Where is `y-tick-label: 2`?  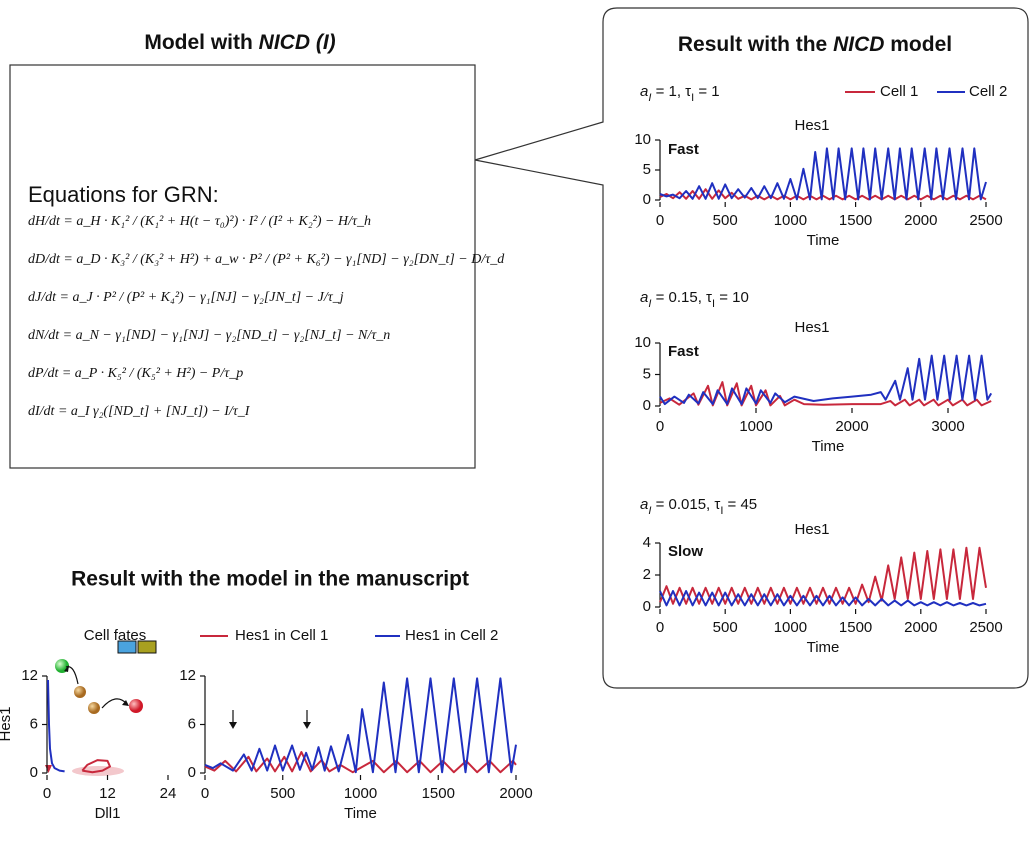
y-tick-label: 2 is located at coordinates (647, 574).